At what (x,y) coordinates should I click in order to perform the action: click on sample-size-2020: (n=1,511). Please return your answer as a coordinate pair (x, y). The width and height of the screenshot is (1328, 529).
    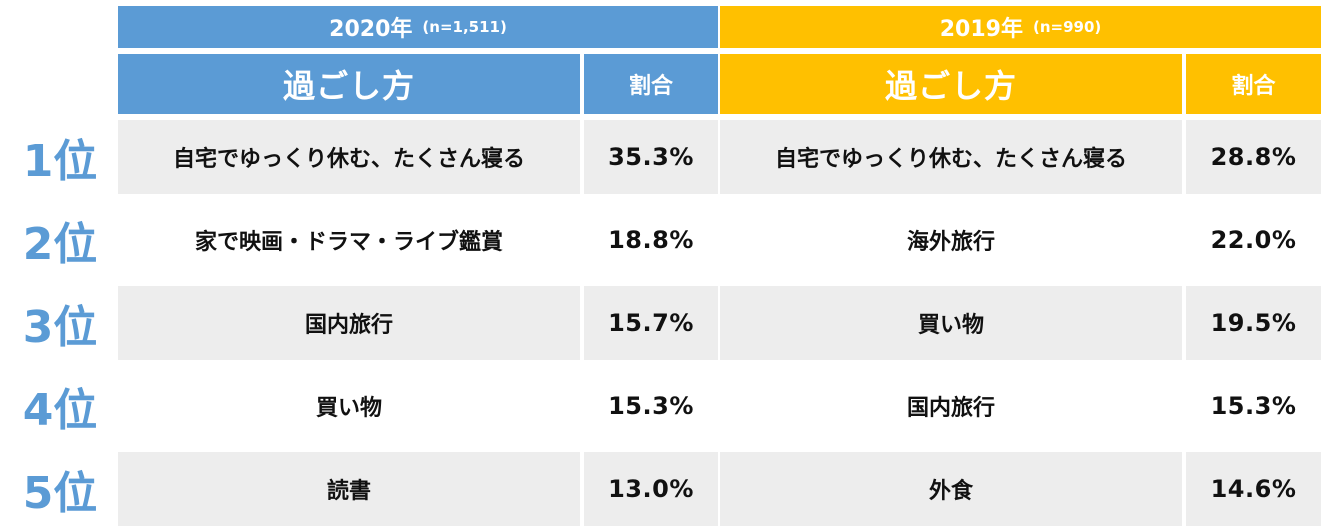
    Looking at the image, I should click on (464, 27).